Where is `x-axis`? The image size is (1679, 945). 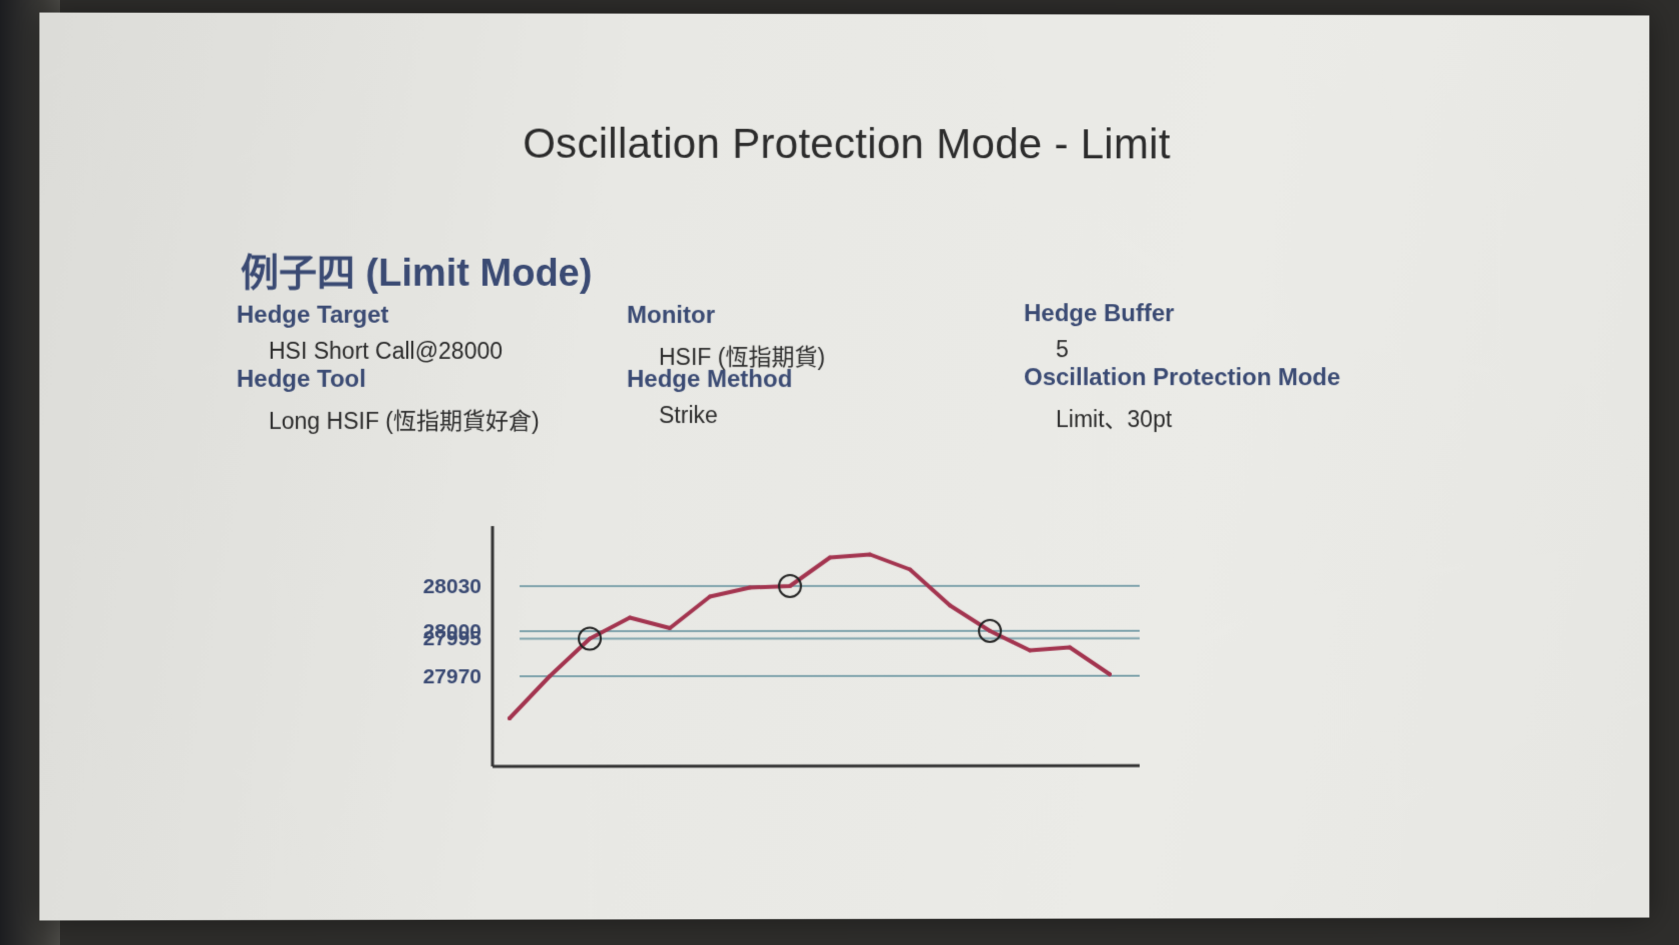
x-axis is located at coordinates (816, 766).